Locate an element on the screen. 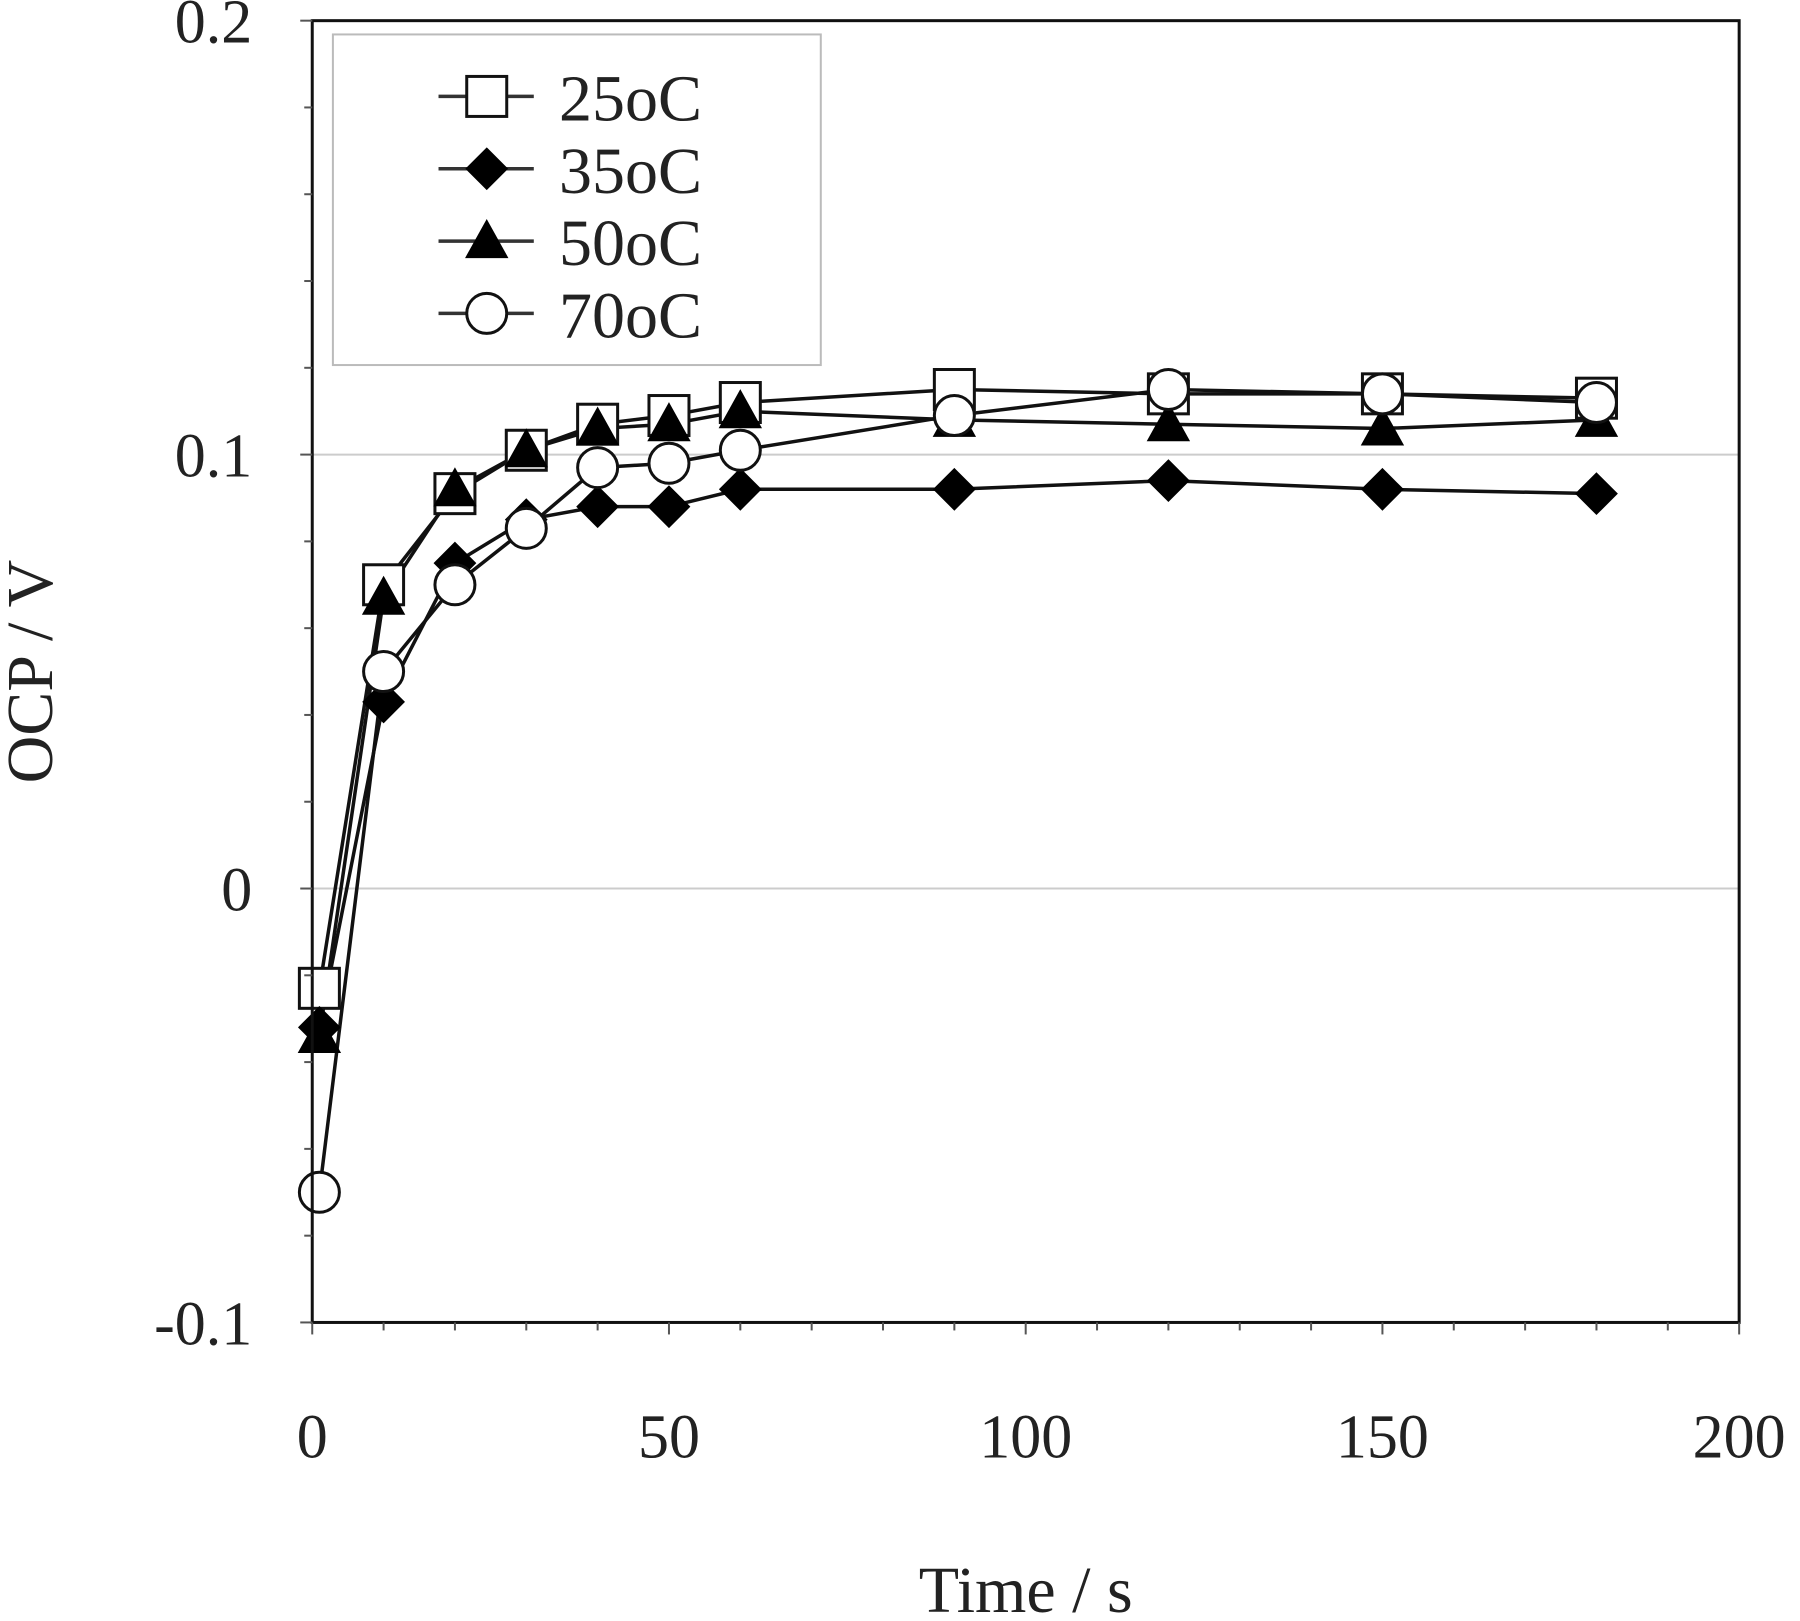  legend-label: 70oC is located at coordinates (630, 315).